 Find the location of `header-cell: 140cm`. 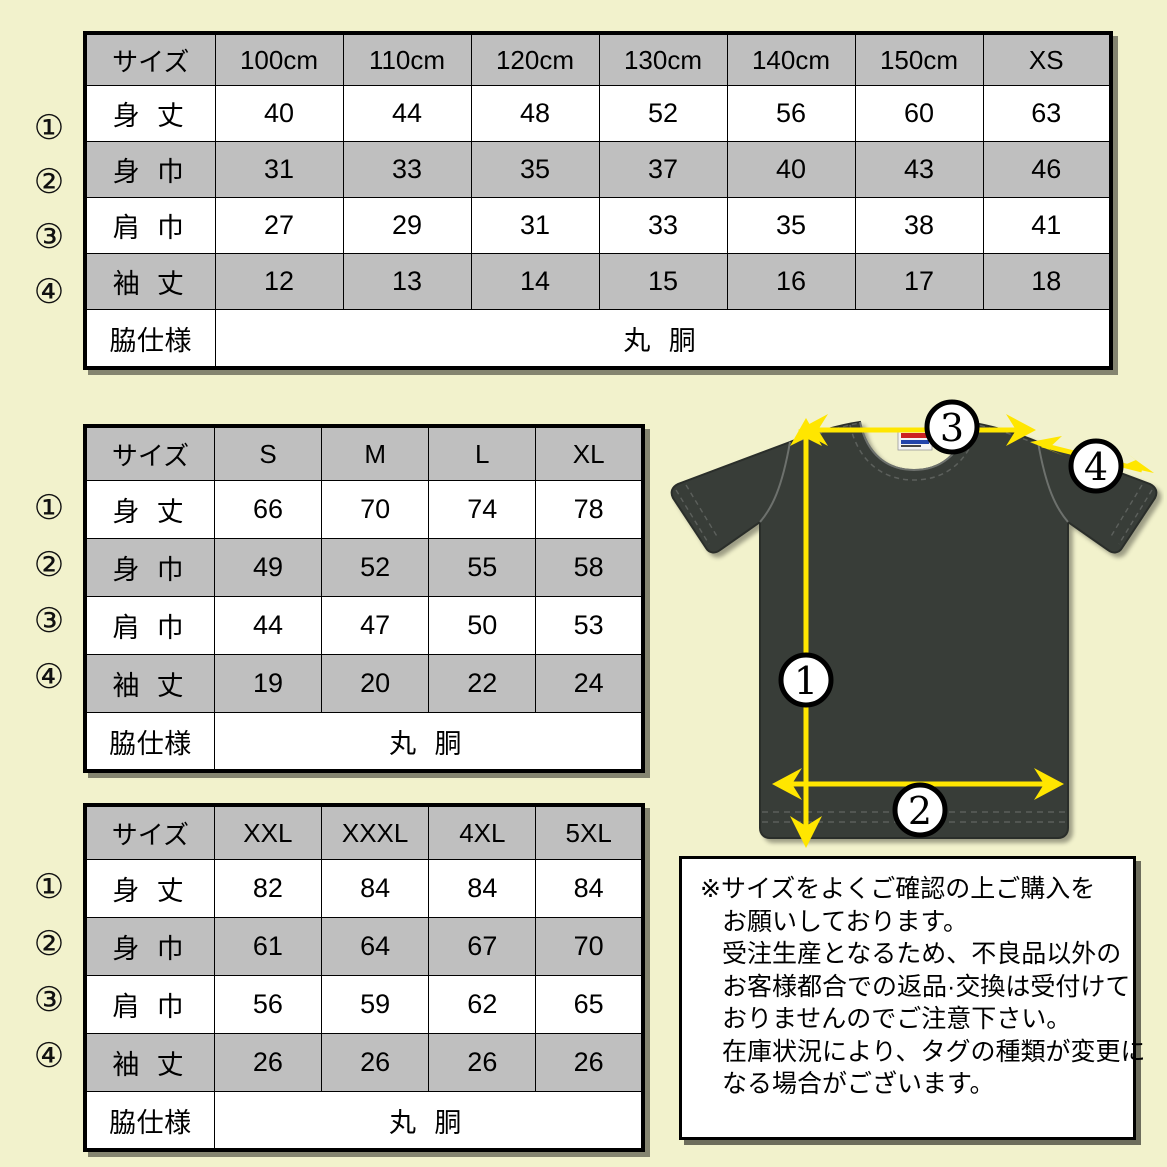

header-cell: 140cm is located at coordinates (791, 59).